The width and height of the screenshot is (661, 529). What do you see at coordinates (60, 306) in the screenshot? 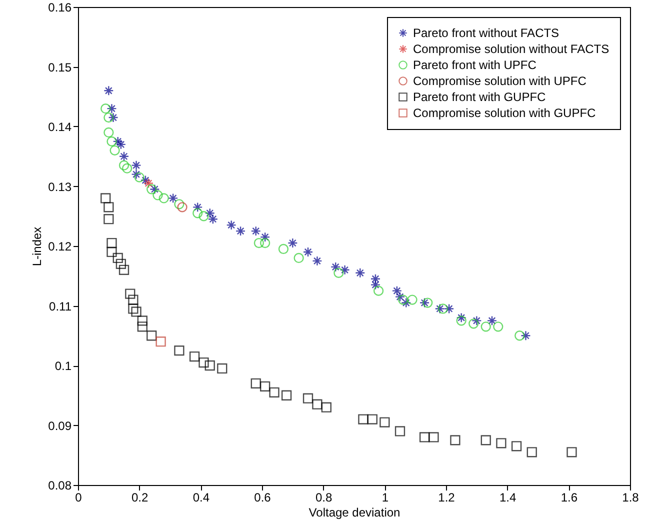
I see `y-tick-label: 0.11` at bounding box center [60, 306].